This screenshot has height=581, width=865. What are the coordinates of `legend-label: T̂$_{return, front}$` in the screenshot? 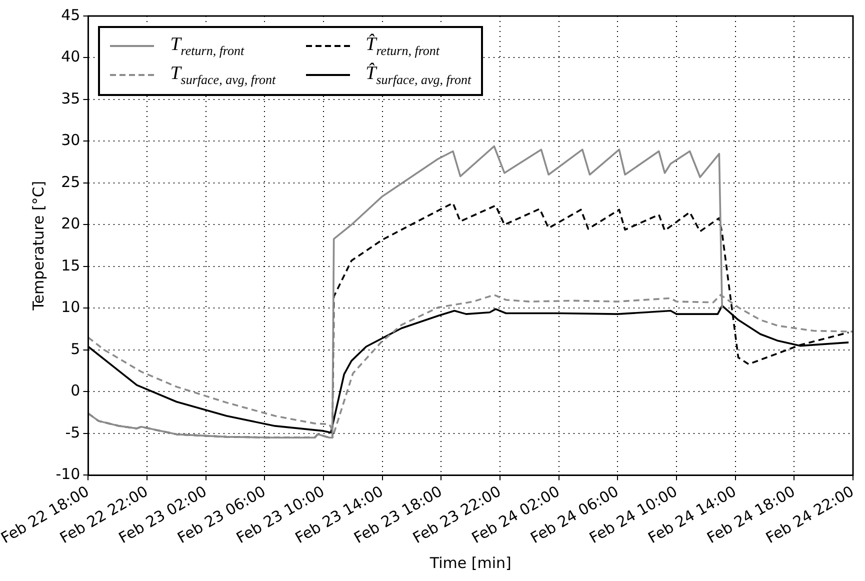 It's located at (403, 46).